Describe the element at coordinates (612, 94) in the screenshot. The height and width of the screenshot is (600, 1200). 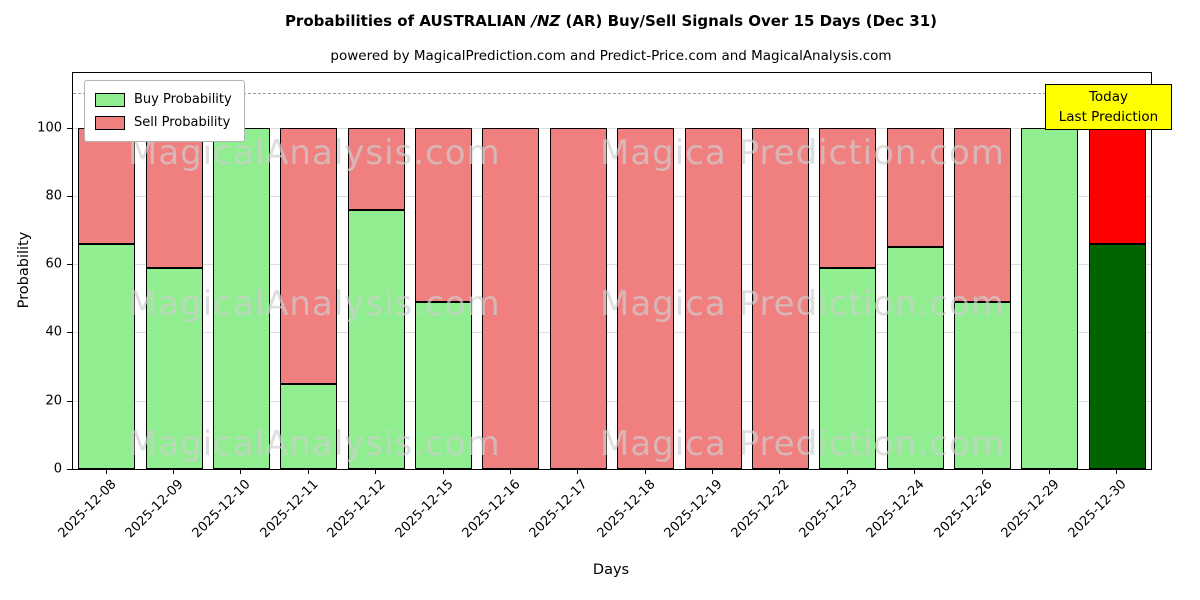
I see `dashed-upper-line` at that location.